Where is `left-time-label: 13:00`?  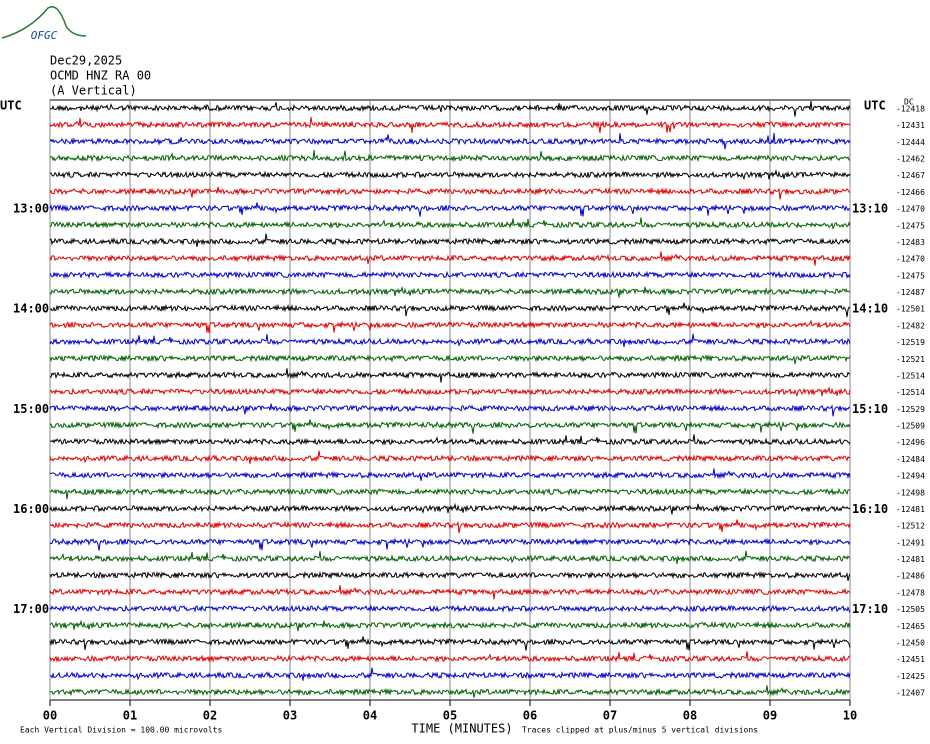
left-time-label: 13:00 is located at coordinates (31, 209).